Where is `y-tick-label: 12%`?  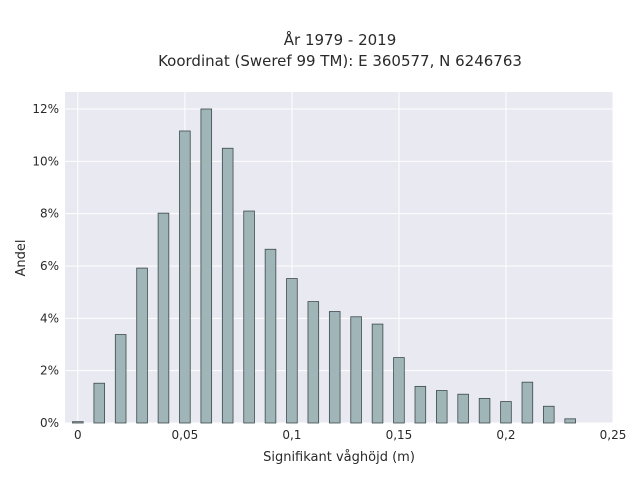 y-tick-label: 12% is located at coordinates (45, 109).